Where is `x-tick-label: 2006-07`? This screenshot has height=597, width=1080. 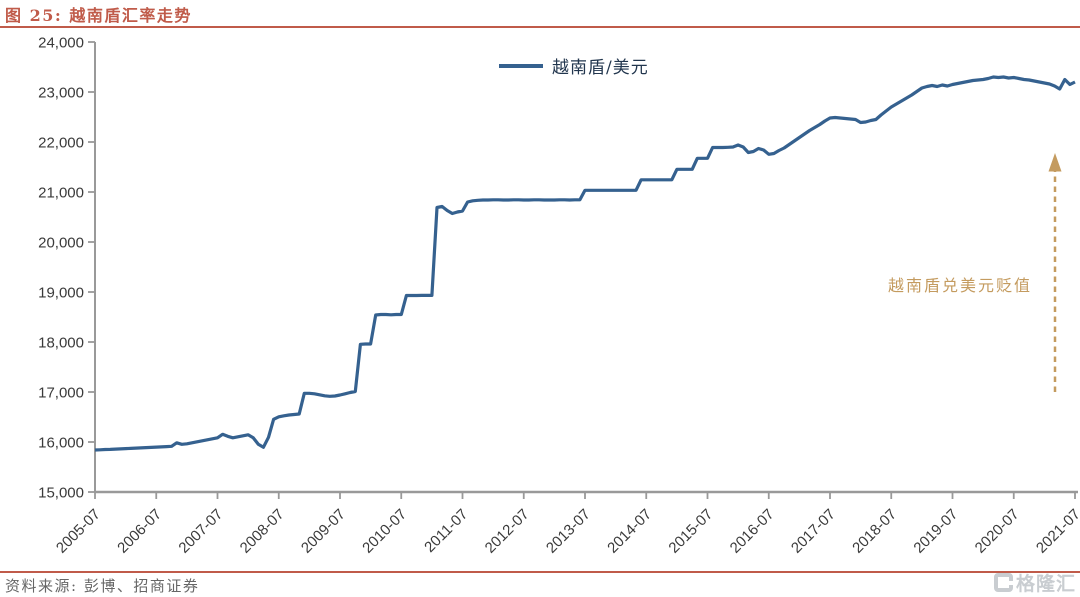
x-tick-label: 2006-07 is located at coordinates (139, 531).